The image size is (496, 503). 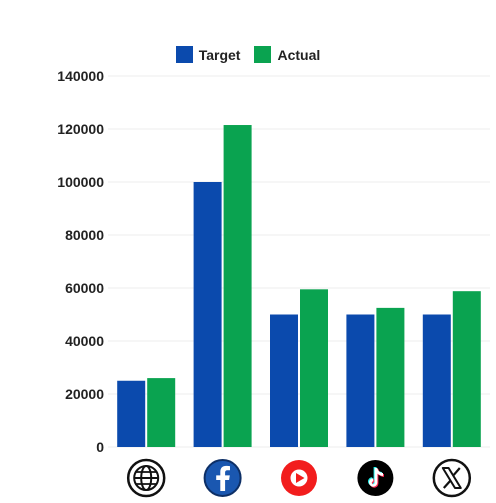 I want to click on y-tick-label: 80000, so click(x=84, y=235).